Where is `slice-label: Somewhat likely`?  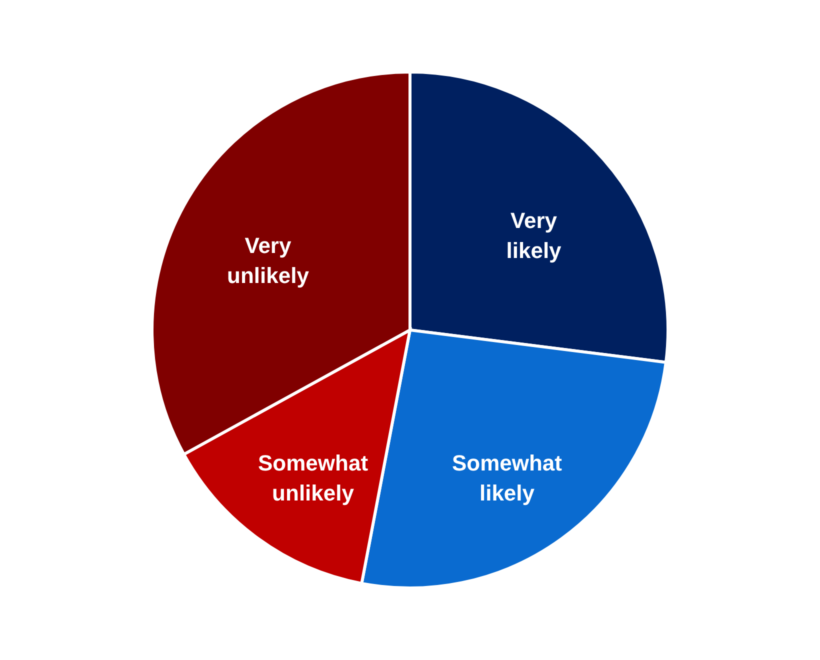 slice-label: Somewhat likely is located at coordinates (507, 478).